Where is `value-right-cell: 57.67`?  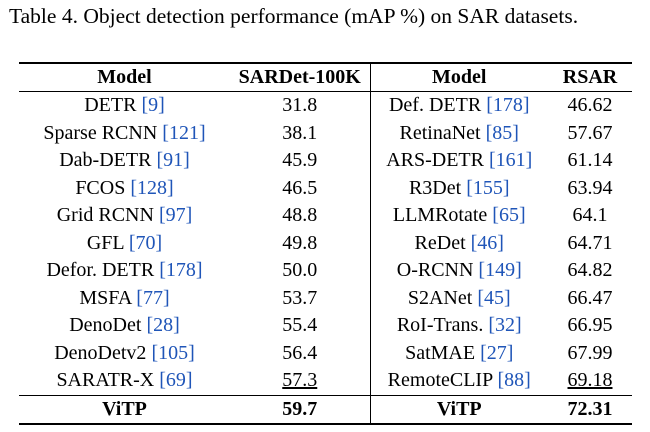
value-right-cell: 57.67 is located at coordinates (590, 134).